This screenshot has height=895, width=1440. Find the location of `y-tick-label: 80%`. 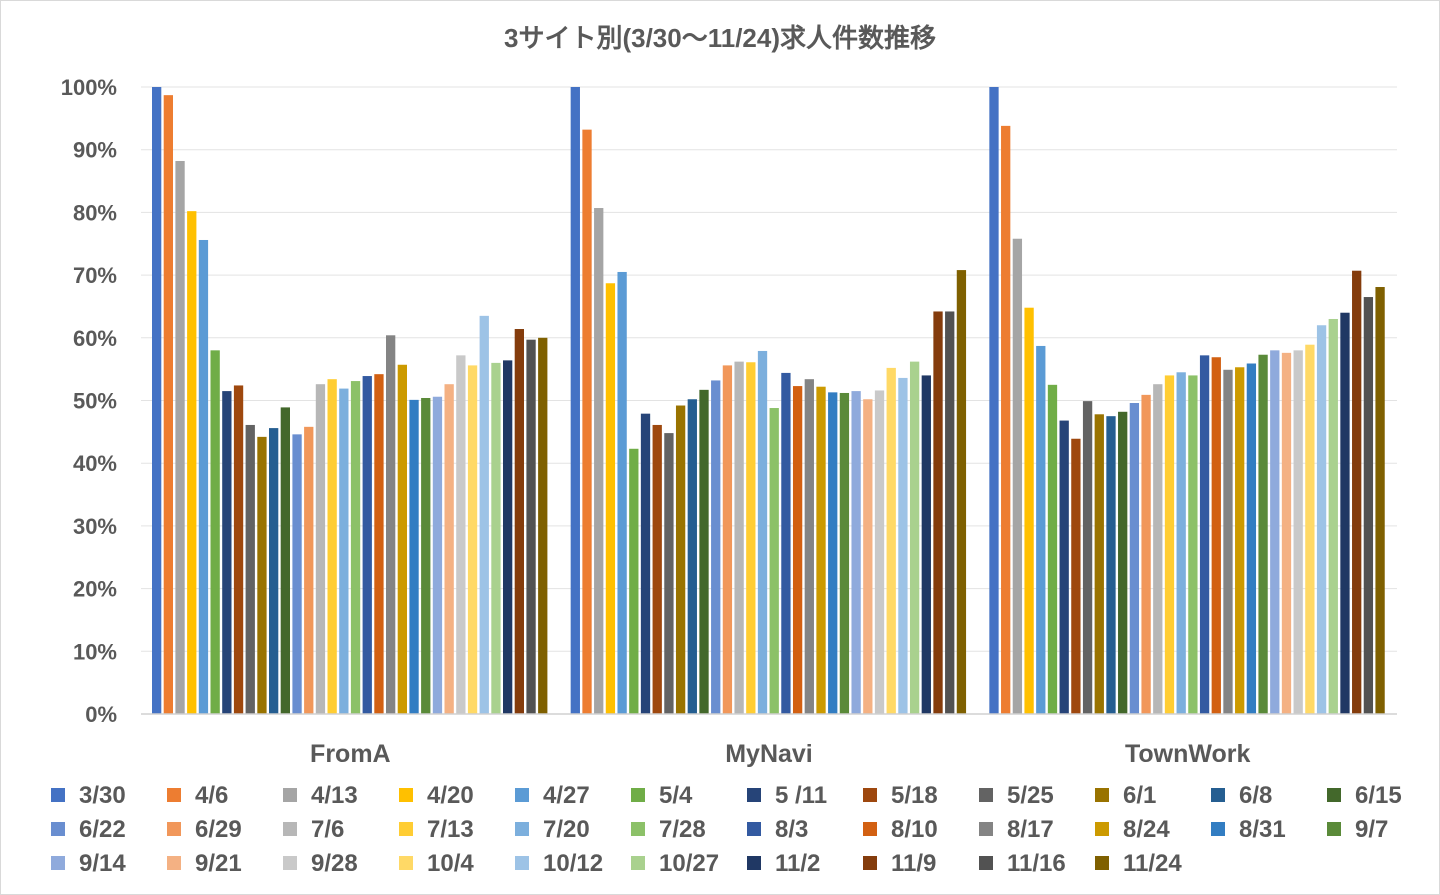

y-tick-label: 80% is located at coordinates (95, 212).